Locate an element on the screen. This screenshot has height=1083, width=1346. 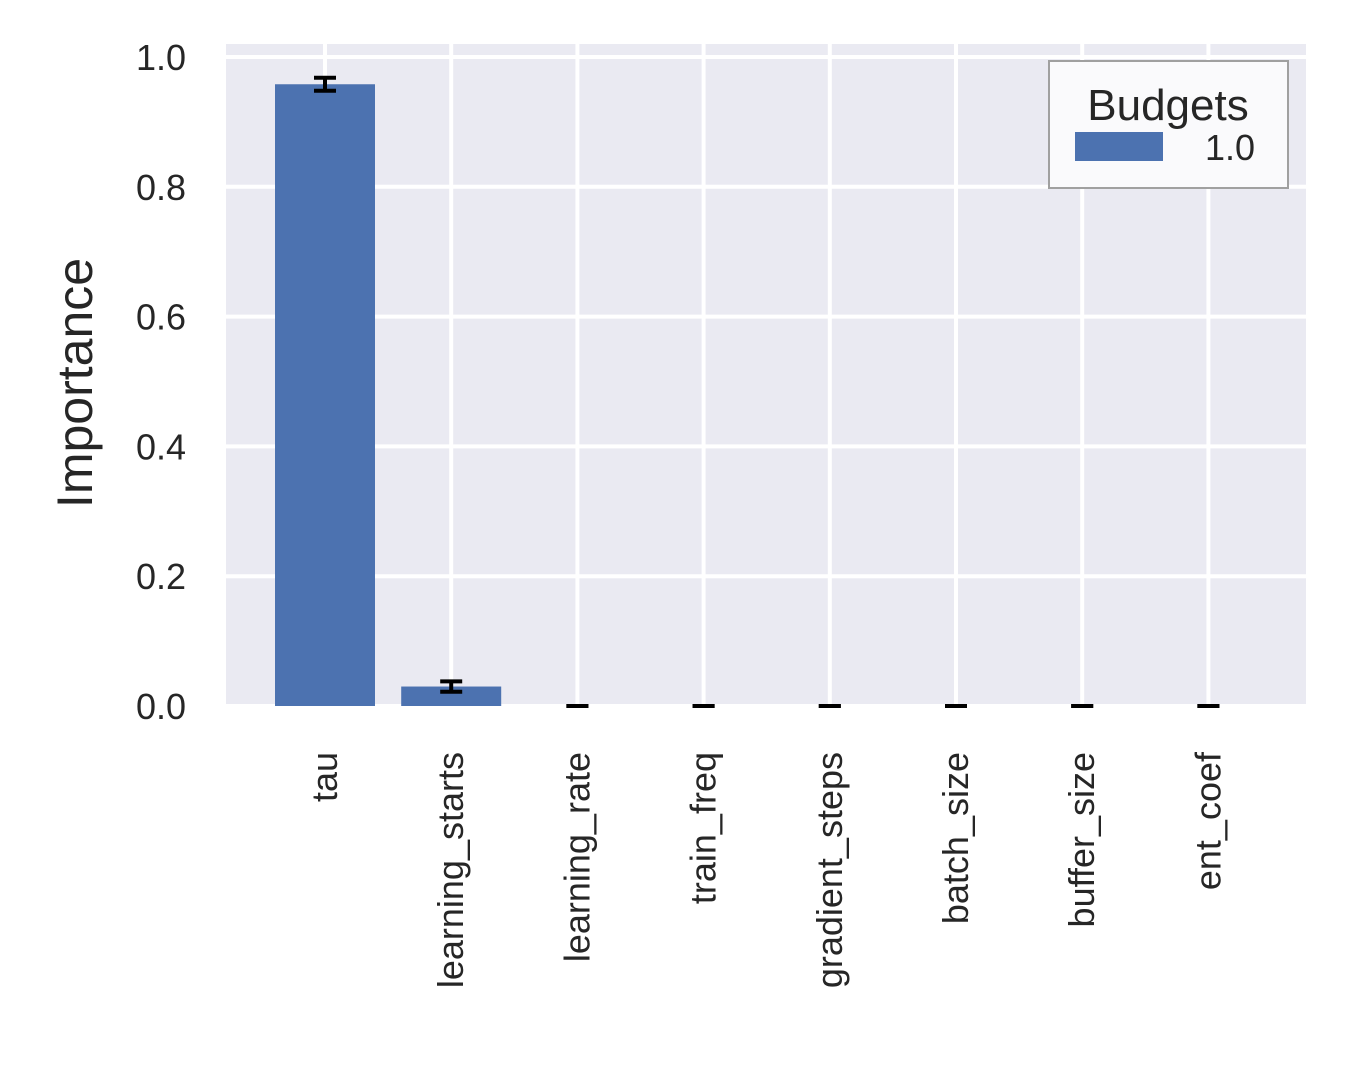
x-tick-label: batch_size is located at coordinates (955, 838).